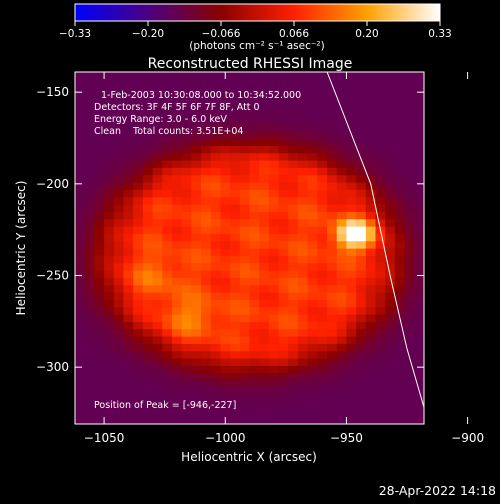 The height and width of the screenshot is (504, 500). Describe the element at coordinates (439, 34) in the screenshot. I see `colorbar-tick-label: 0.33` at that location.